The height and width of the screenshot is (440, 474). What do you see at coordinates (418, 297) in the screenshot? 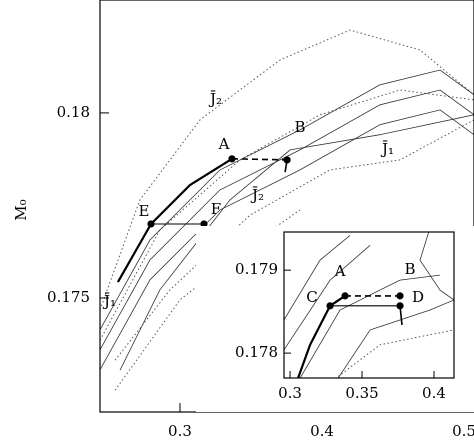
I see `annotation: D` at bounding box center [418, 297].